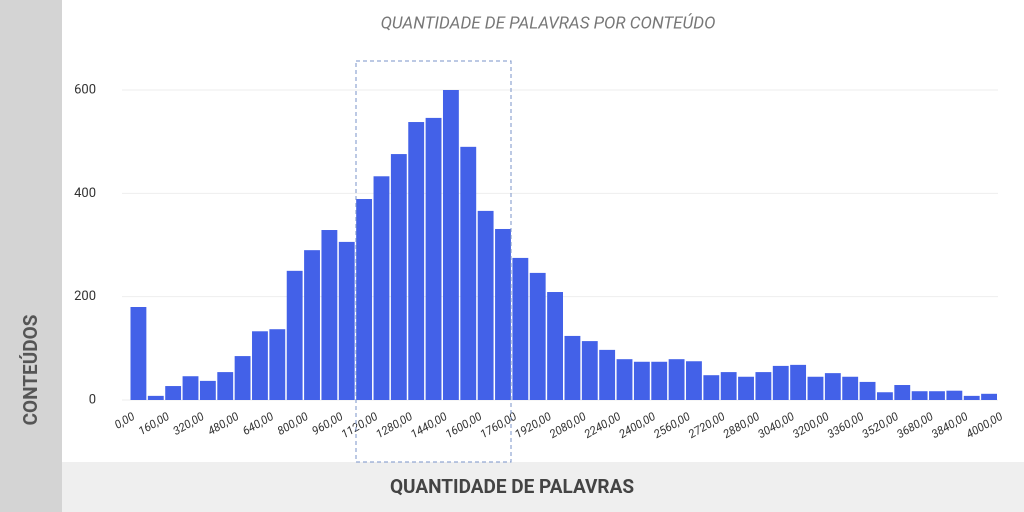  What do you see at coordinates (85, 296) in the screenshot?
I see `y-tick-label: 200` at bounding box center [85, 296].